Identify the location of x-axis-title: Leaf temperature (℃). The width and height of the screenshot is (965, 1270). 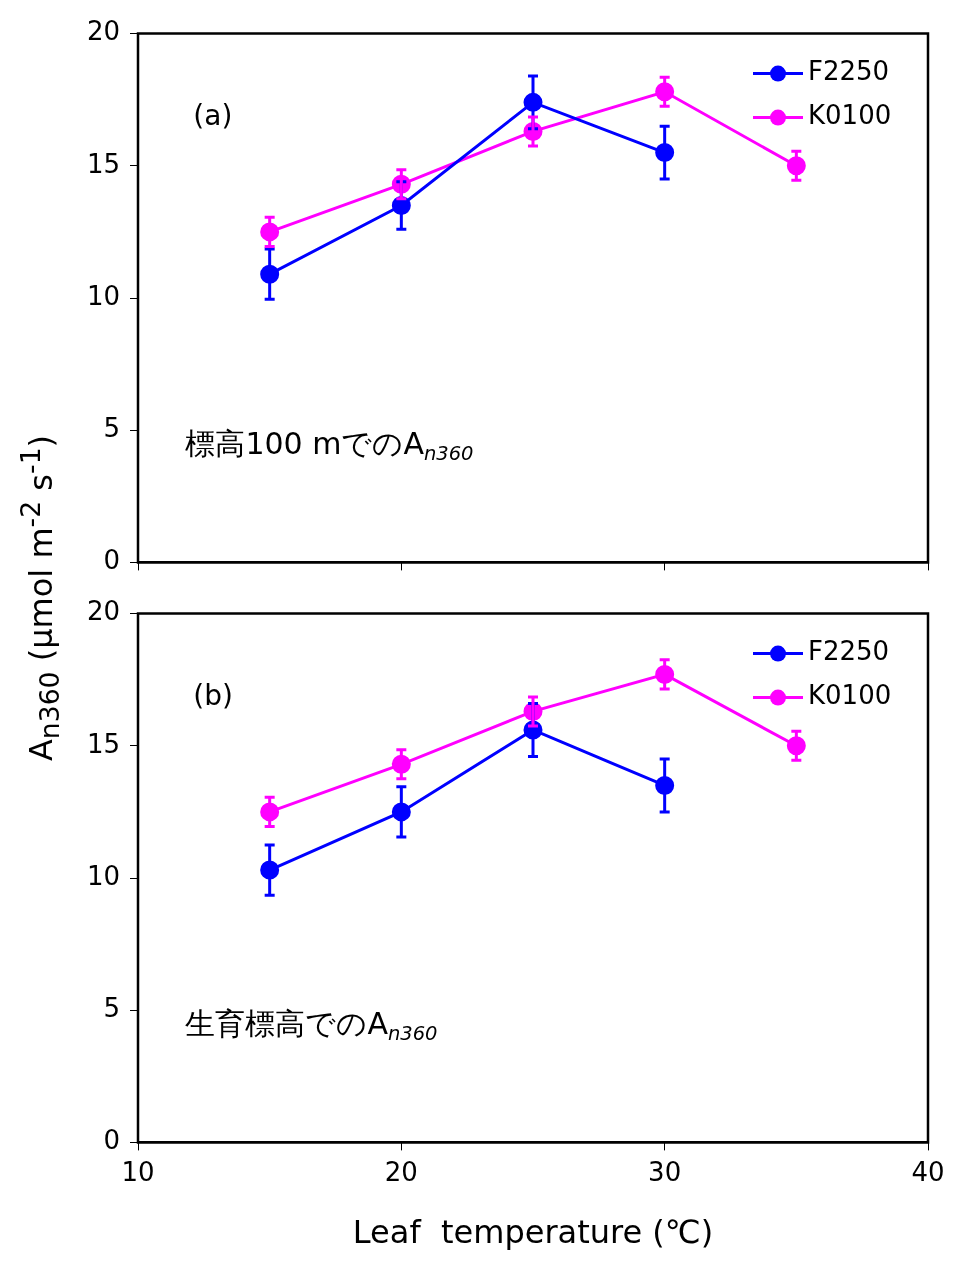
(533, 1232).